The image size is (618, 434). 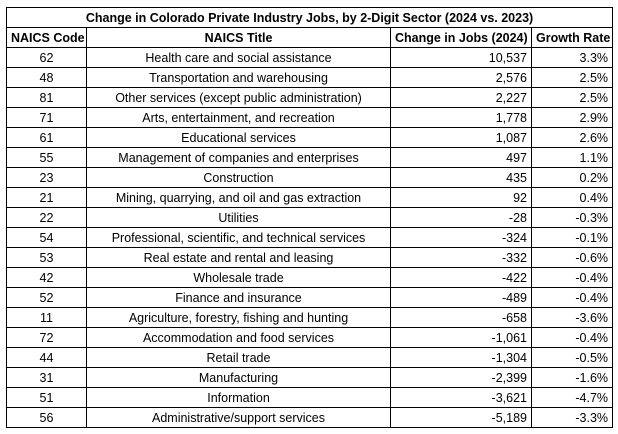 I want to click on growth-rate-cell: -0.6%, so click(x=572, y=257).